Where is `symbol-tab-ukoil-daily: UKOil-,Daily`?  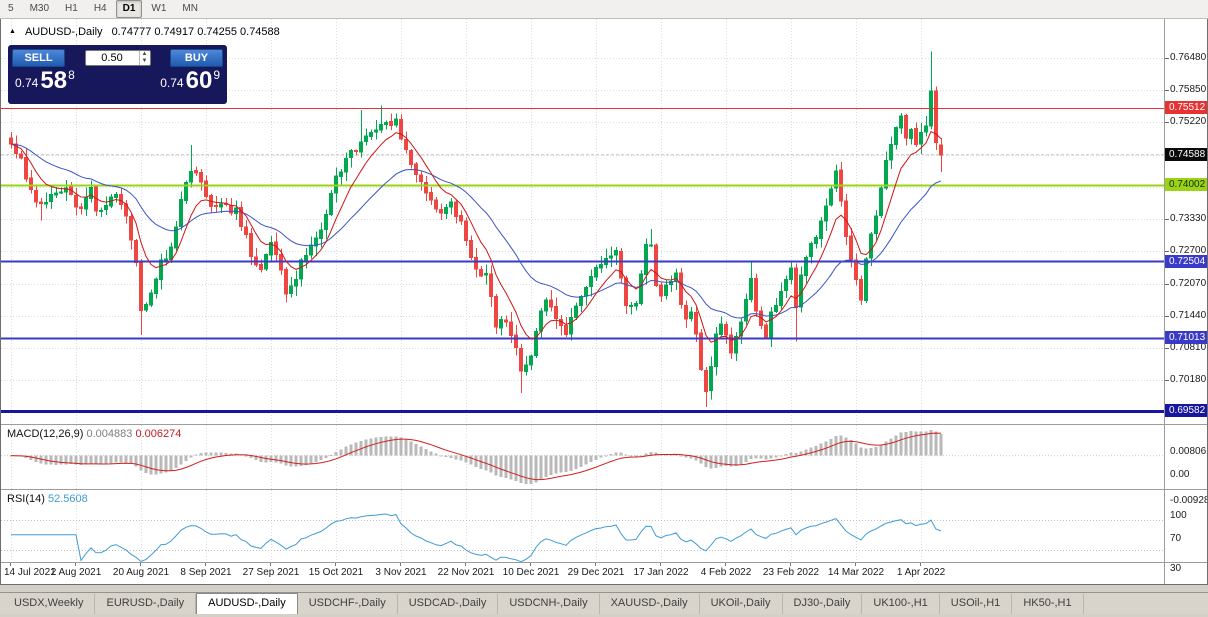
symbol-tab-ukoil-daily: UKOil-,Daily is located at coordinates (741, 604).